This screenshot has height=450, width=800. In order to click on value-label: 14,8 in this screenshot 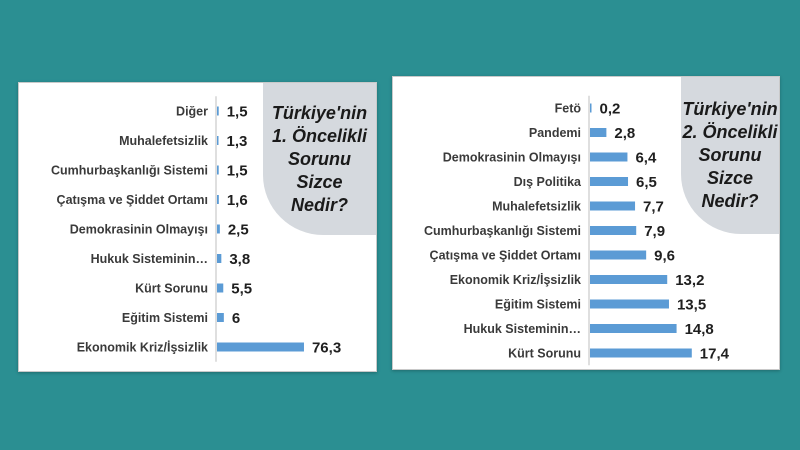, I will do `click(699, 329)`.